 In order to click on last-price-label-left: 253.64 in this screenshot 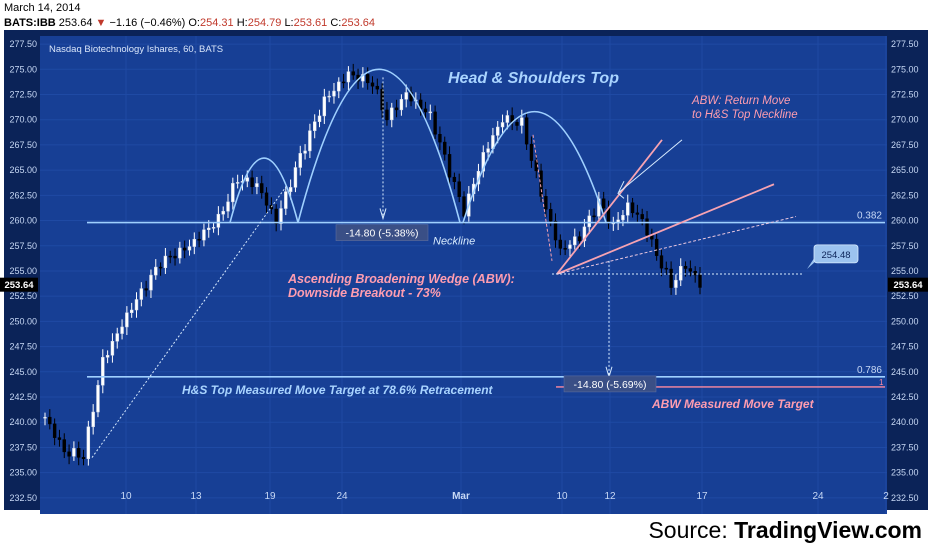, I will do `click(19, 285)`.